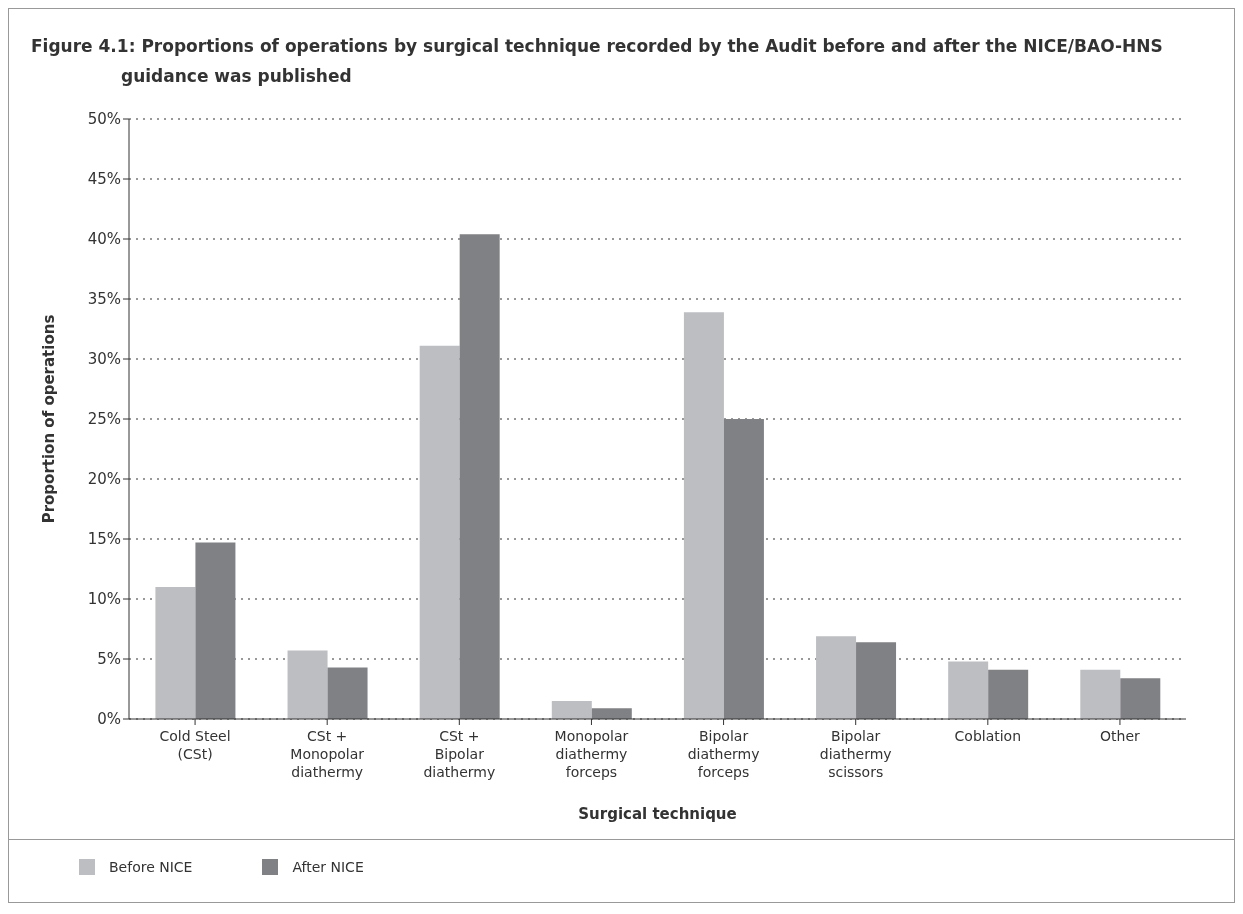 This screenshot has height=914, width=1243. Describe the element at coordinates (657, 814) in the screenshot. I see `x-axis-title: Surgical technique` at that location.